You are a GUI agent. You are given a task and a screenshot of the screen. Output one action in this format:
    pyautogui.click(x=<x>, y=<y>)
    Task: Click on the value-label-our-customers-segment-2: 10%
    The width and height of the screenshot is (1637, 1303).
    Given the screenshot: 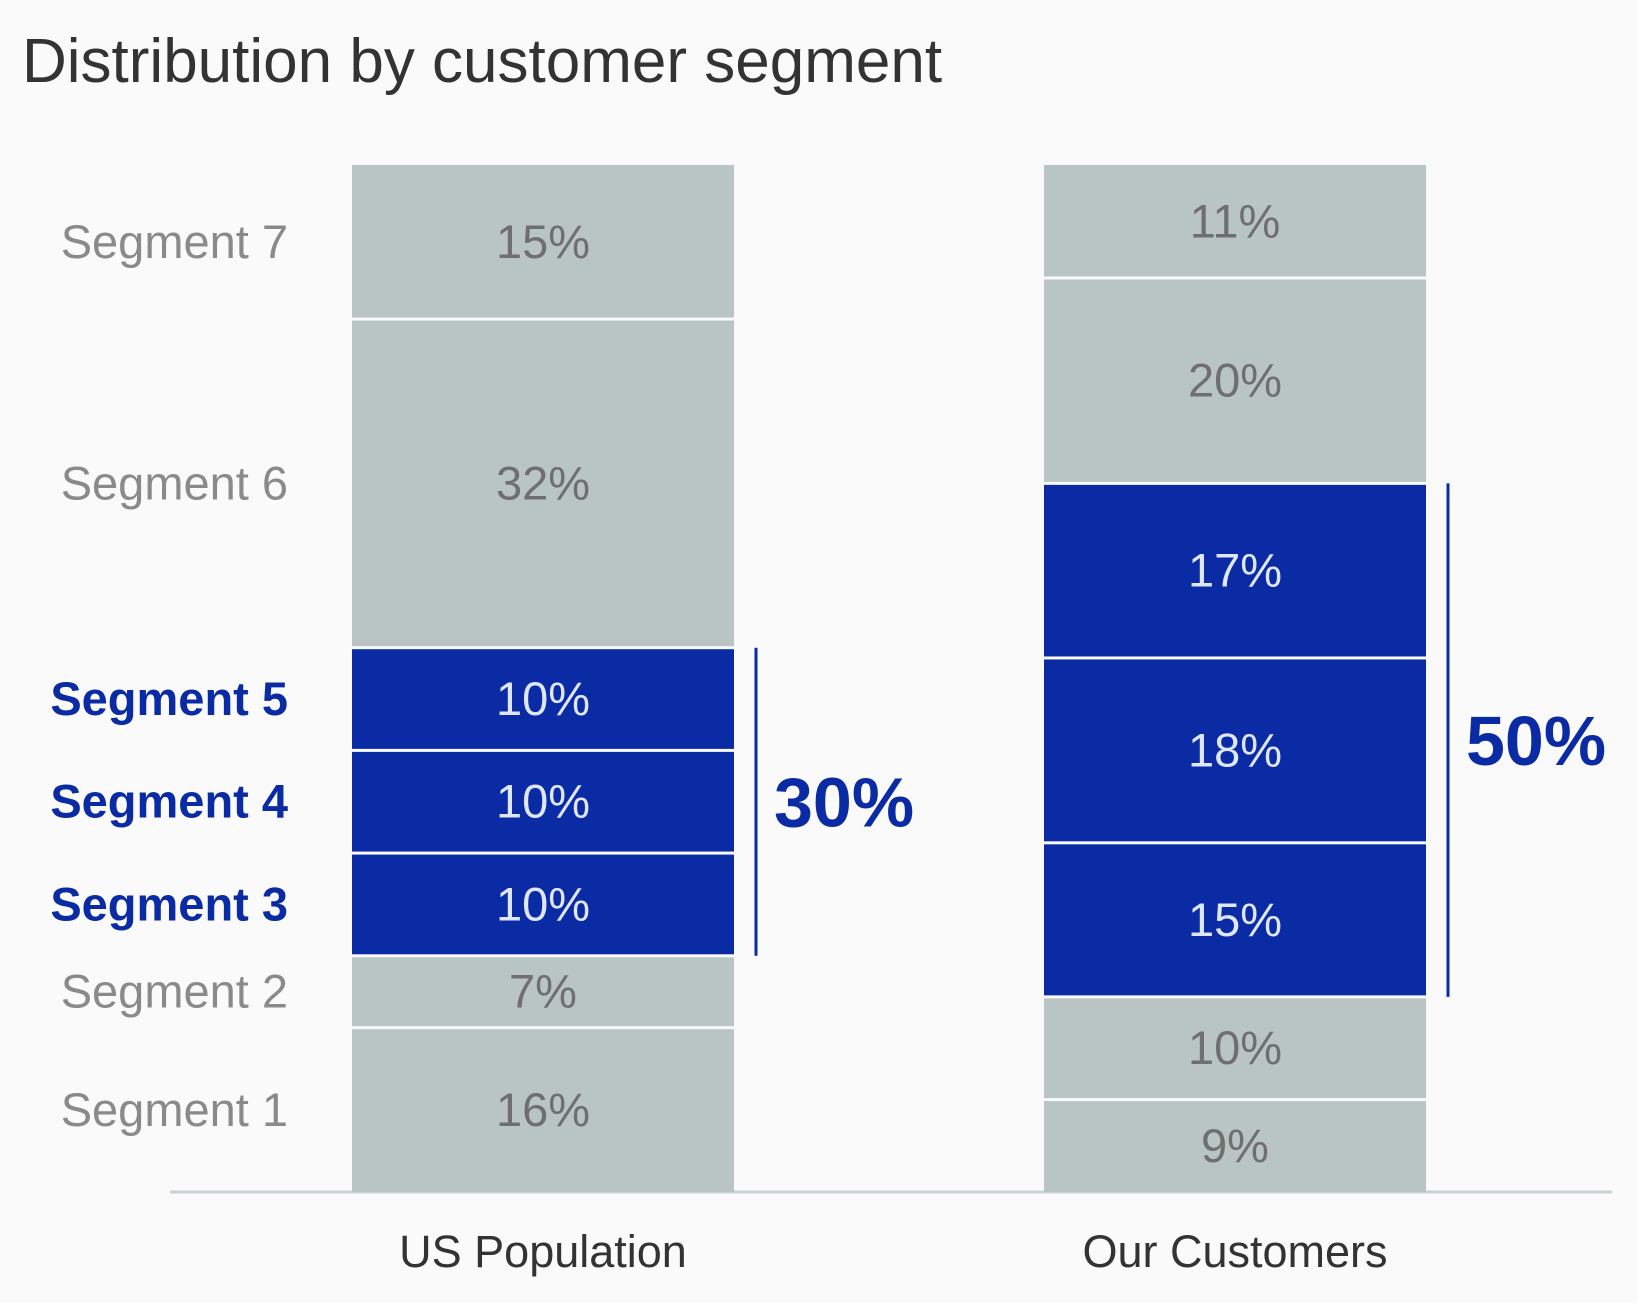 What is the action you would take?
    pyautogui.click(x=1235, y=1047)
    